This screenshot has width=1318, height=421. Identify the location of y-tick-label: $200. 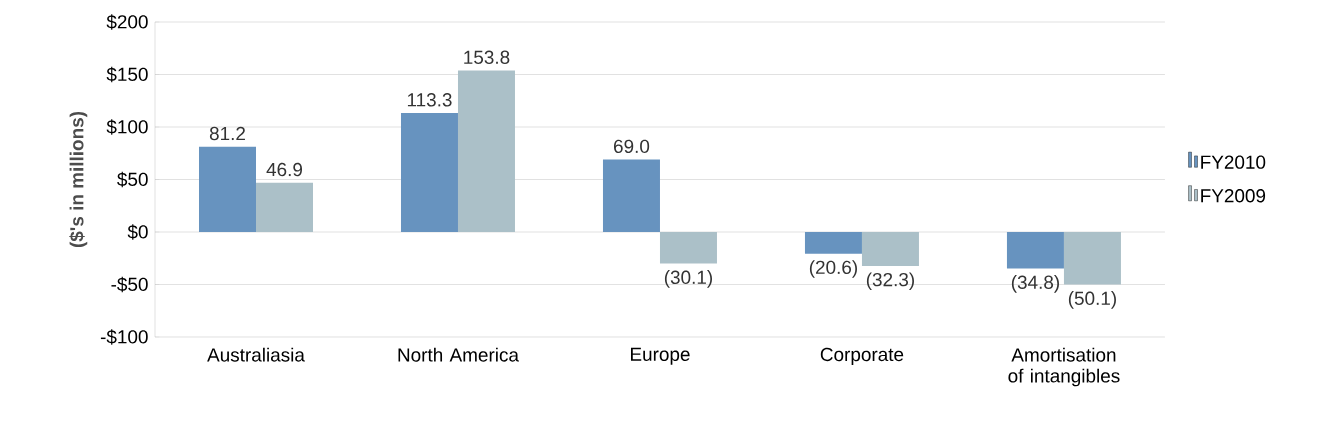
(127, 22).